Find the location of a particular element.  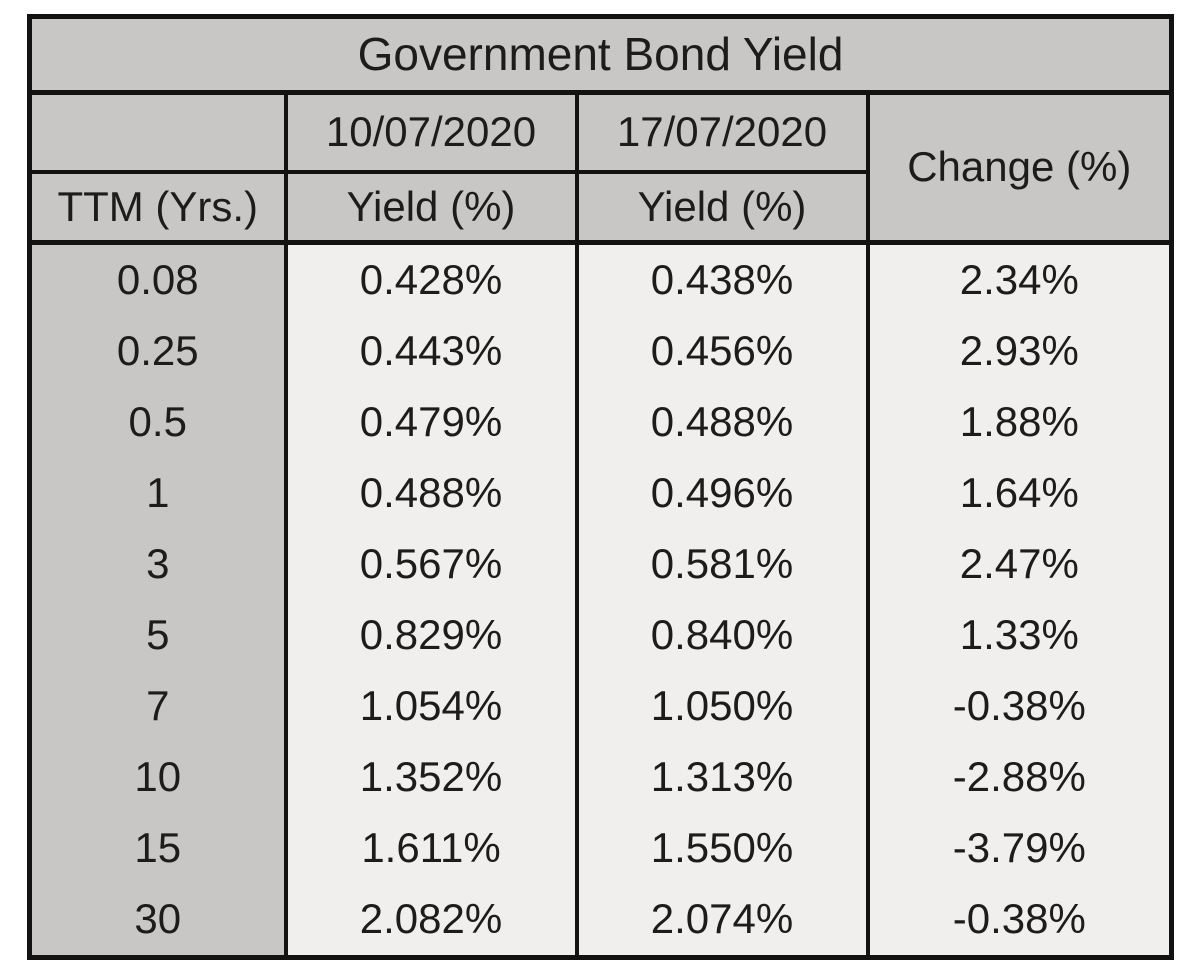

table-row: 1 0.488% 0.496% 1.64% is located at coordinates (600, 493).